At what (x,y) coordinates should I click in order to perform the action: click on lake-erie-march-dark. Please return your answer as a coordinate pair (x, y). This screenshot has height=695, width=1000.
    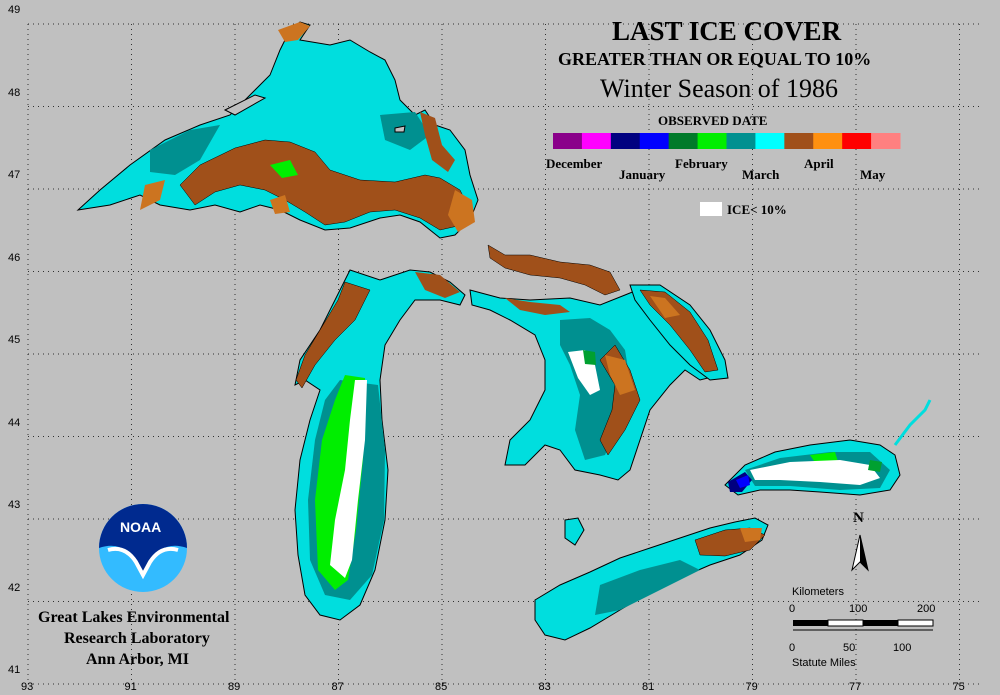
    Looking at the image, I should click on (647, 587).